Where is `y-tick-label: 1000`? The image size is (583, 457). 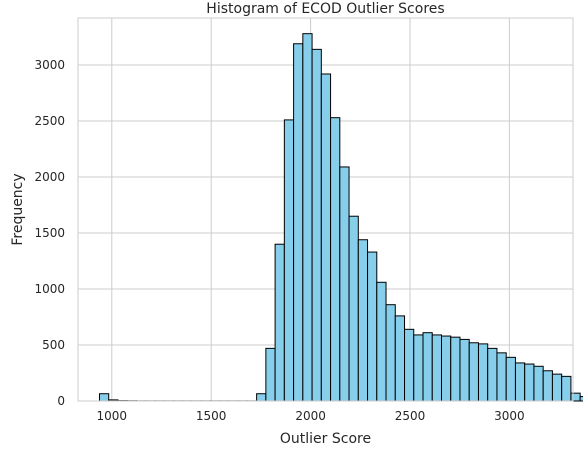 y-tick-label: 1000 is located at coordinates (49, 289).